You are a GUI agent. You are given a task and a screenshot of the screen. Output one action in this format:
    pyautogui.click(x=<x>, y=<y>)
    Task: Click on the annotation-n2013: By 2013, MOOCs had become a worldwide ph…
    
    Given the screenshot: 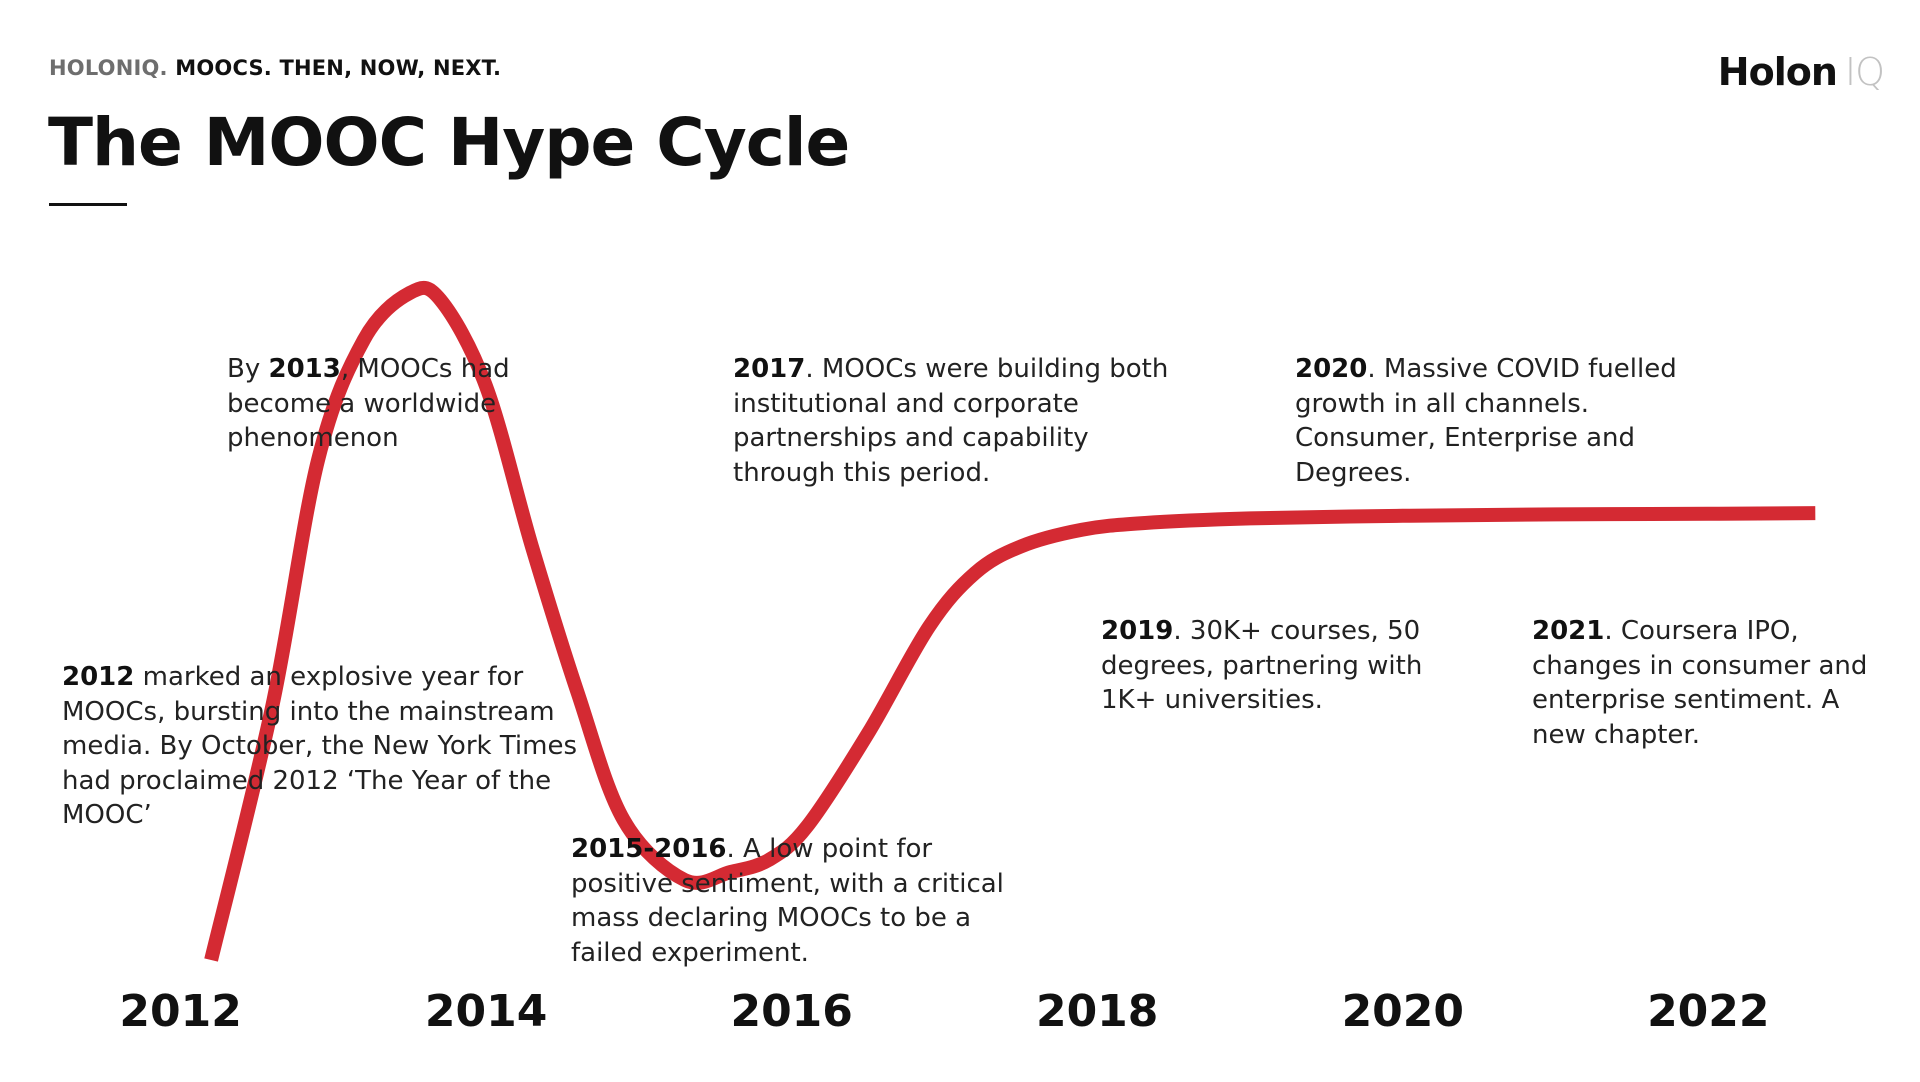 What is the action you would take?
    pyautogui.click(x=377, y=404)
    